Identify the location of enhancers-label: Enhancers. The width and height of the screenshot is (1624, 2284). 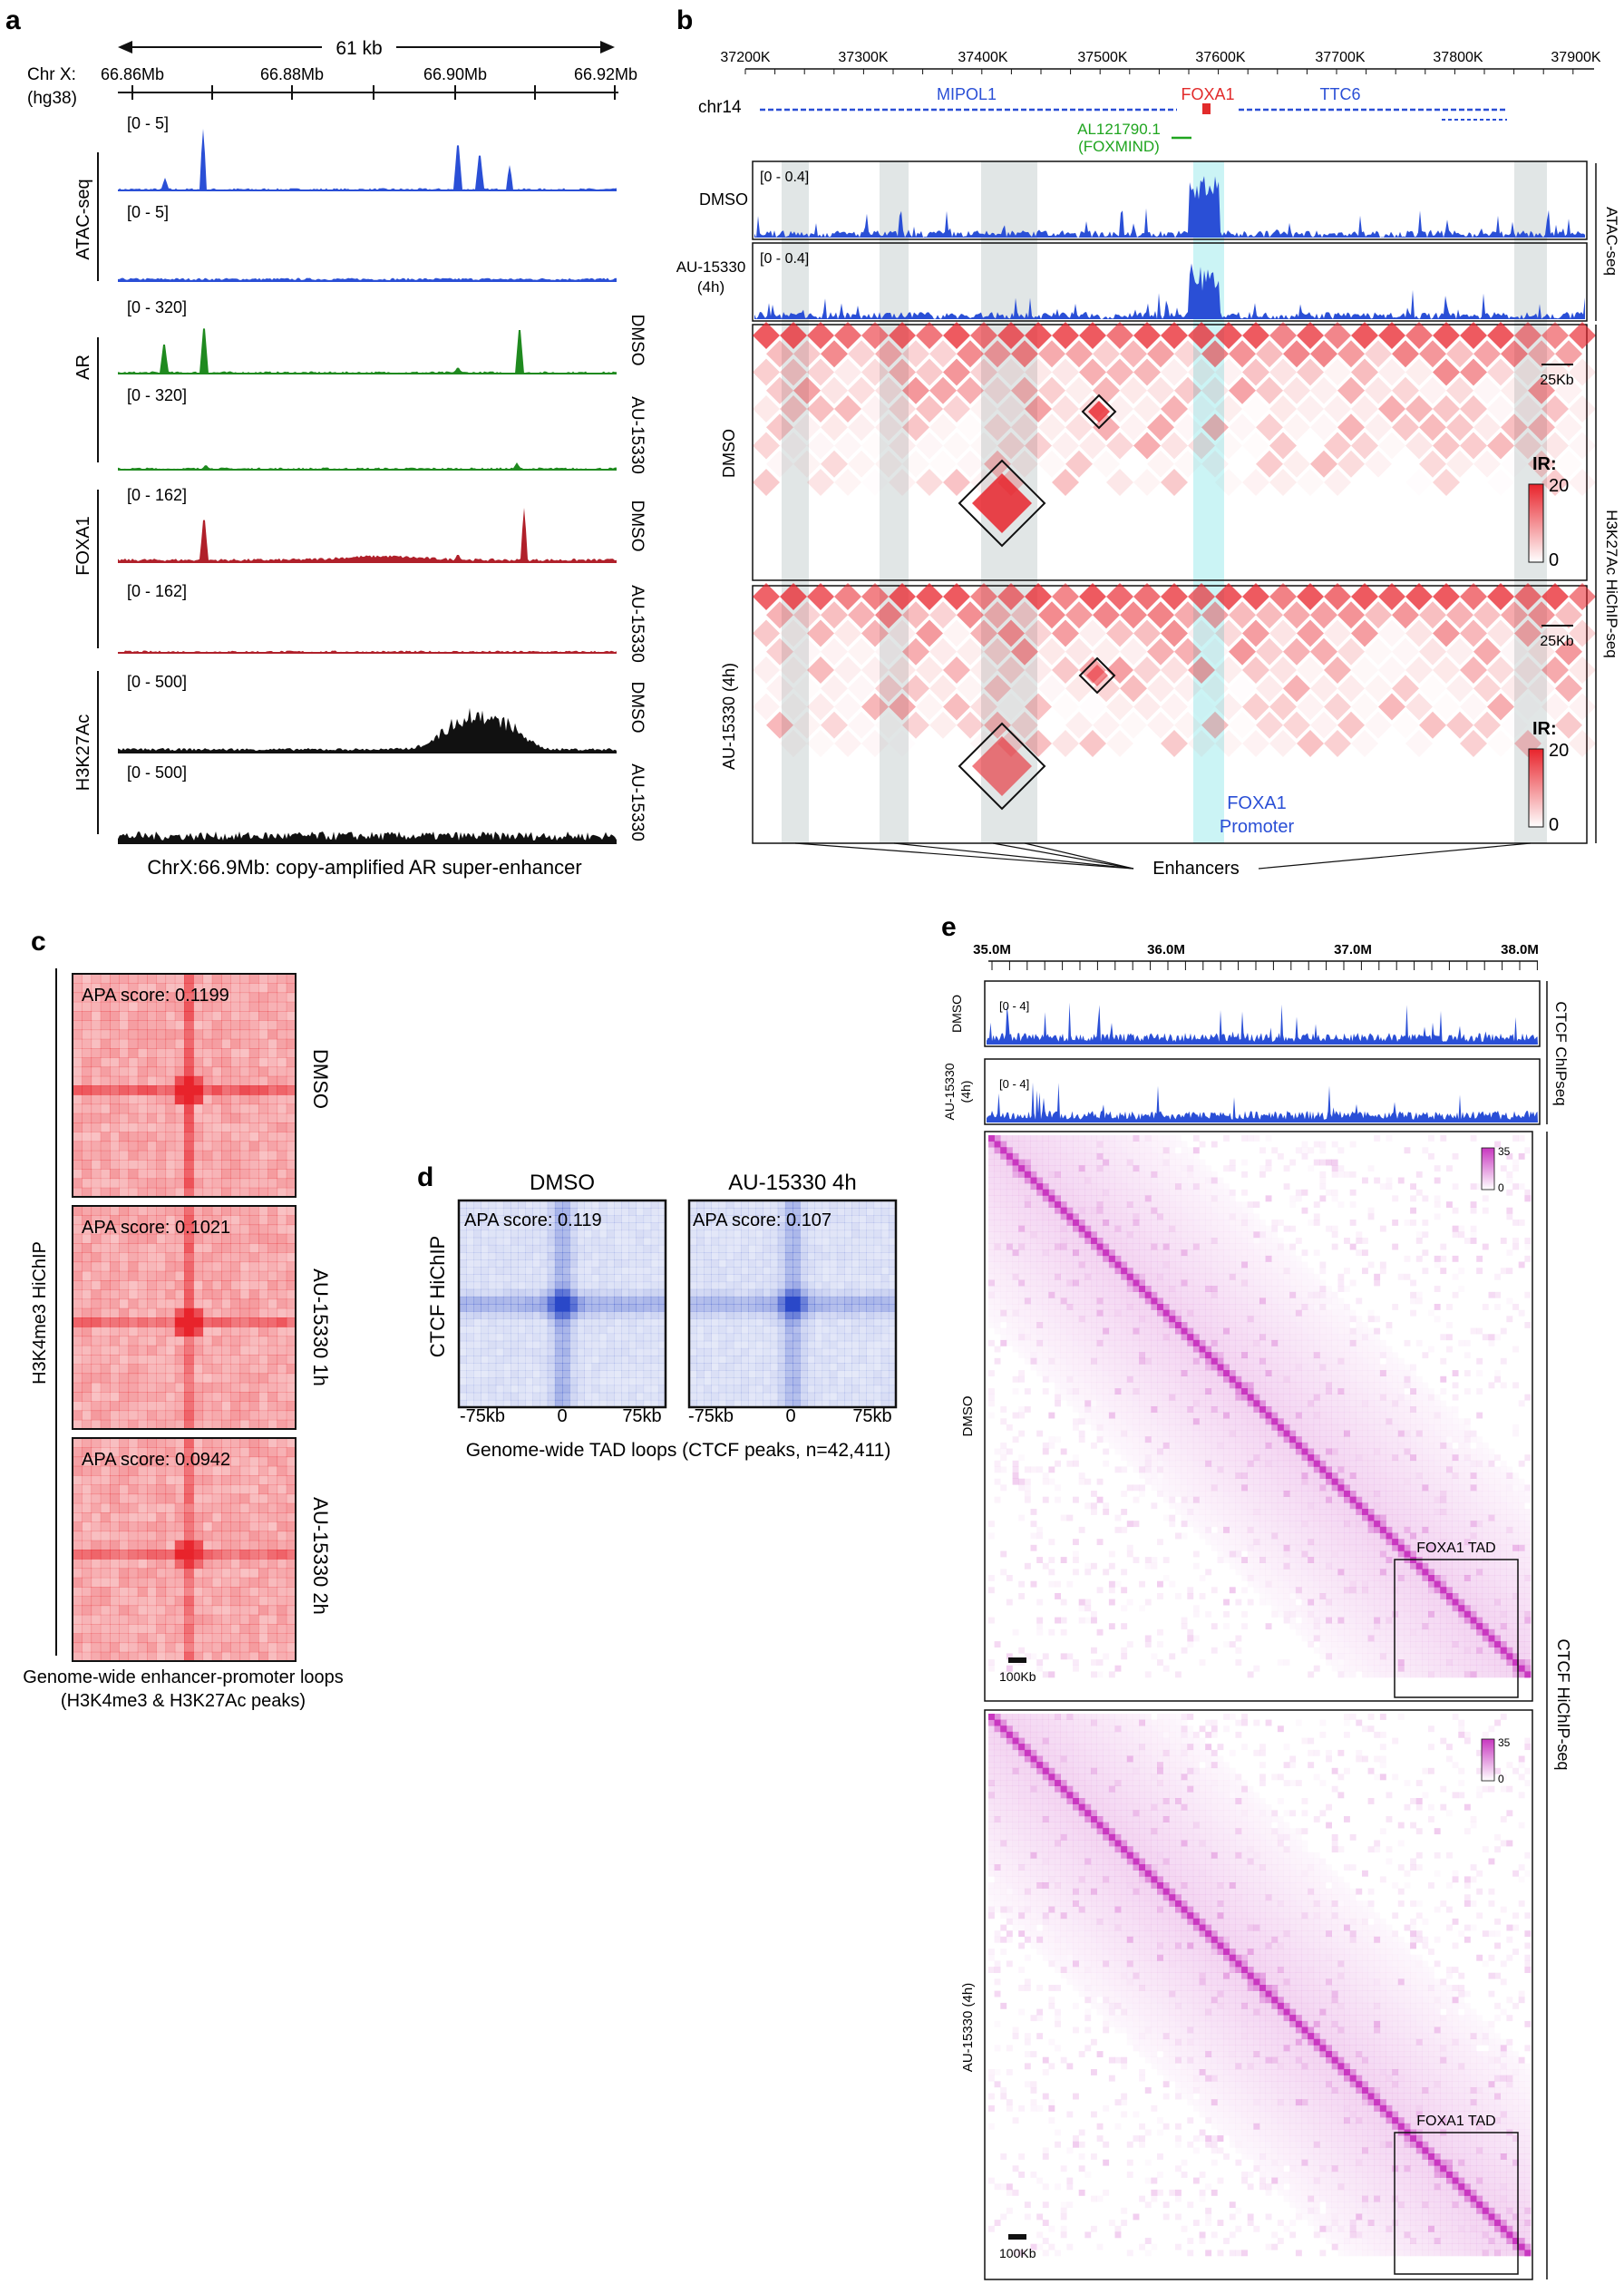
(1196, 869).